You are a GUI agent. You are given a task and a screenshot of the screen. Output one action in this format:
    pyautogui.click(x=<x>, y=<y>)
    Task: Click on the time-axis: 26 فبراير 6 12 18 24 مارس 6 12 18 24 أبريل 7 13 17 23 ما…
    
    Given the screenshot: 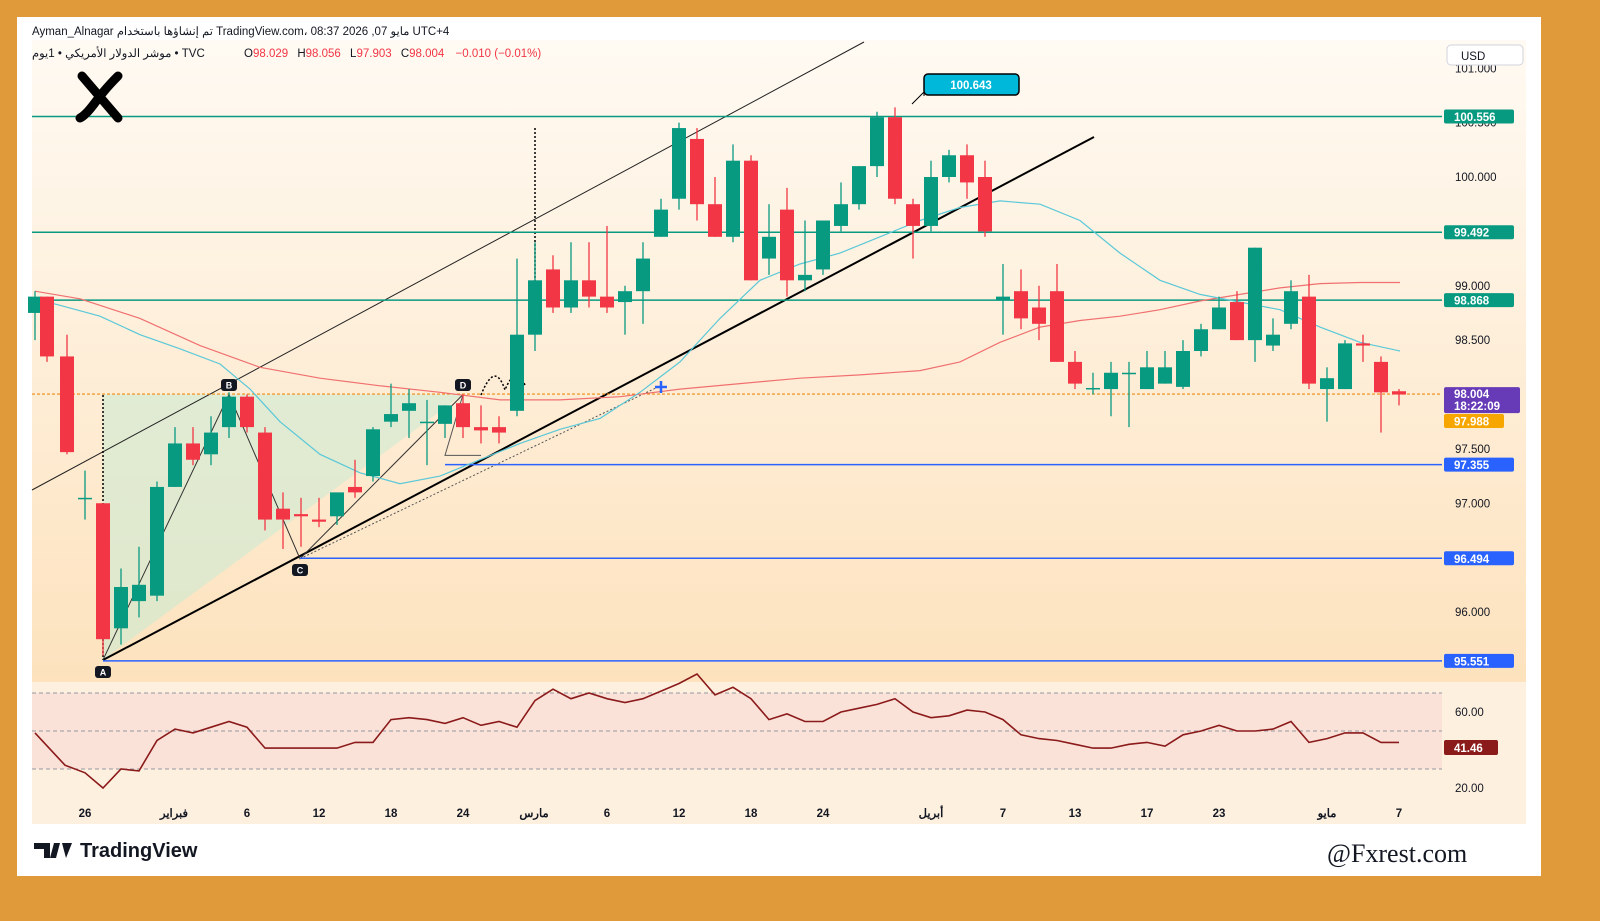 What is the action you would take?
    pyautogui.click(x=741, y=813)
    